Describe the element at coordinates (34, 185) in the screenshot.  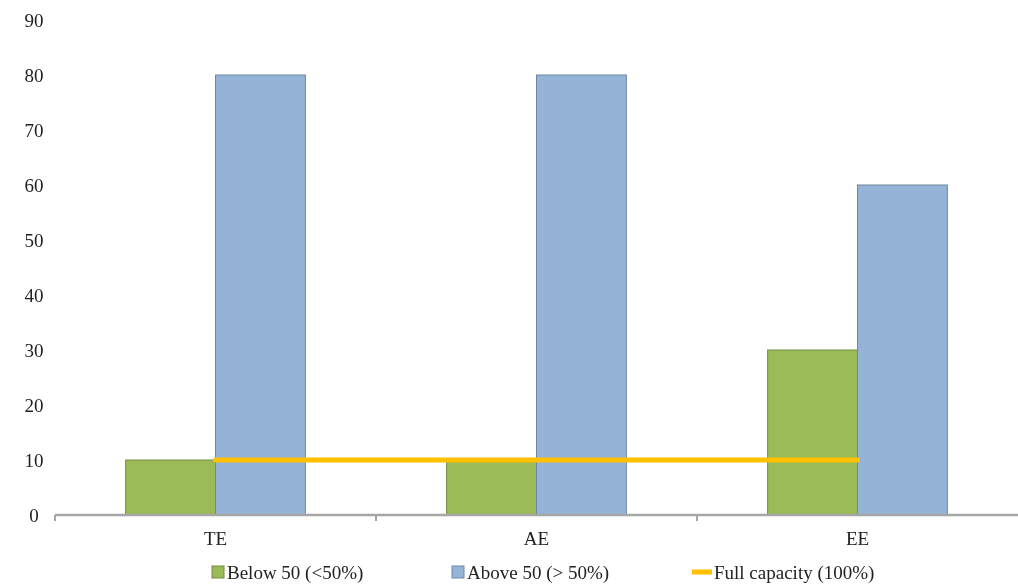
I see `y-tick-label: 60` at that location.